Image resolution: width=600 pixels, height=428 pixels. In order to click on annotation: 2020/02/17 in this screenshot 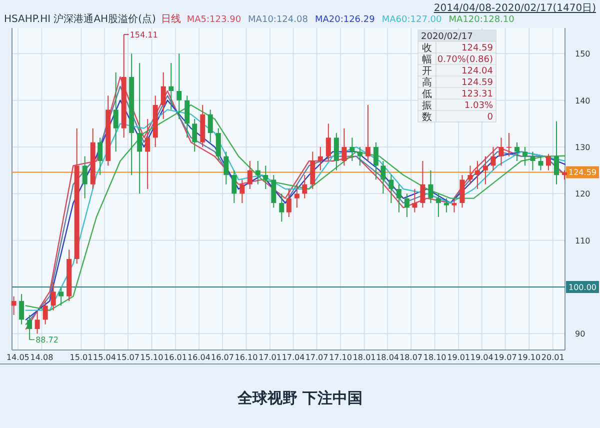, I will do `click(447, 37)`.